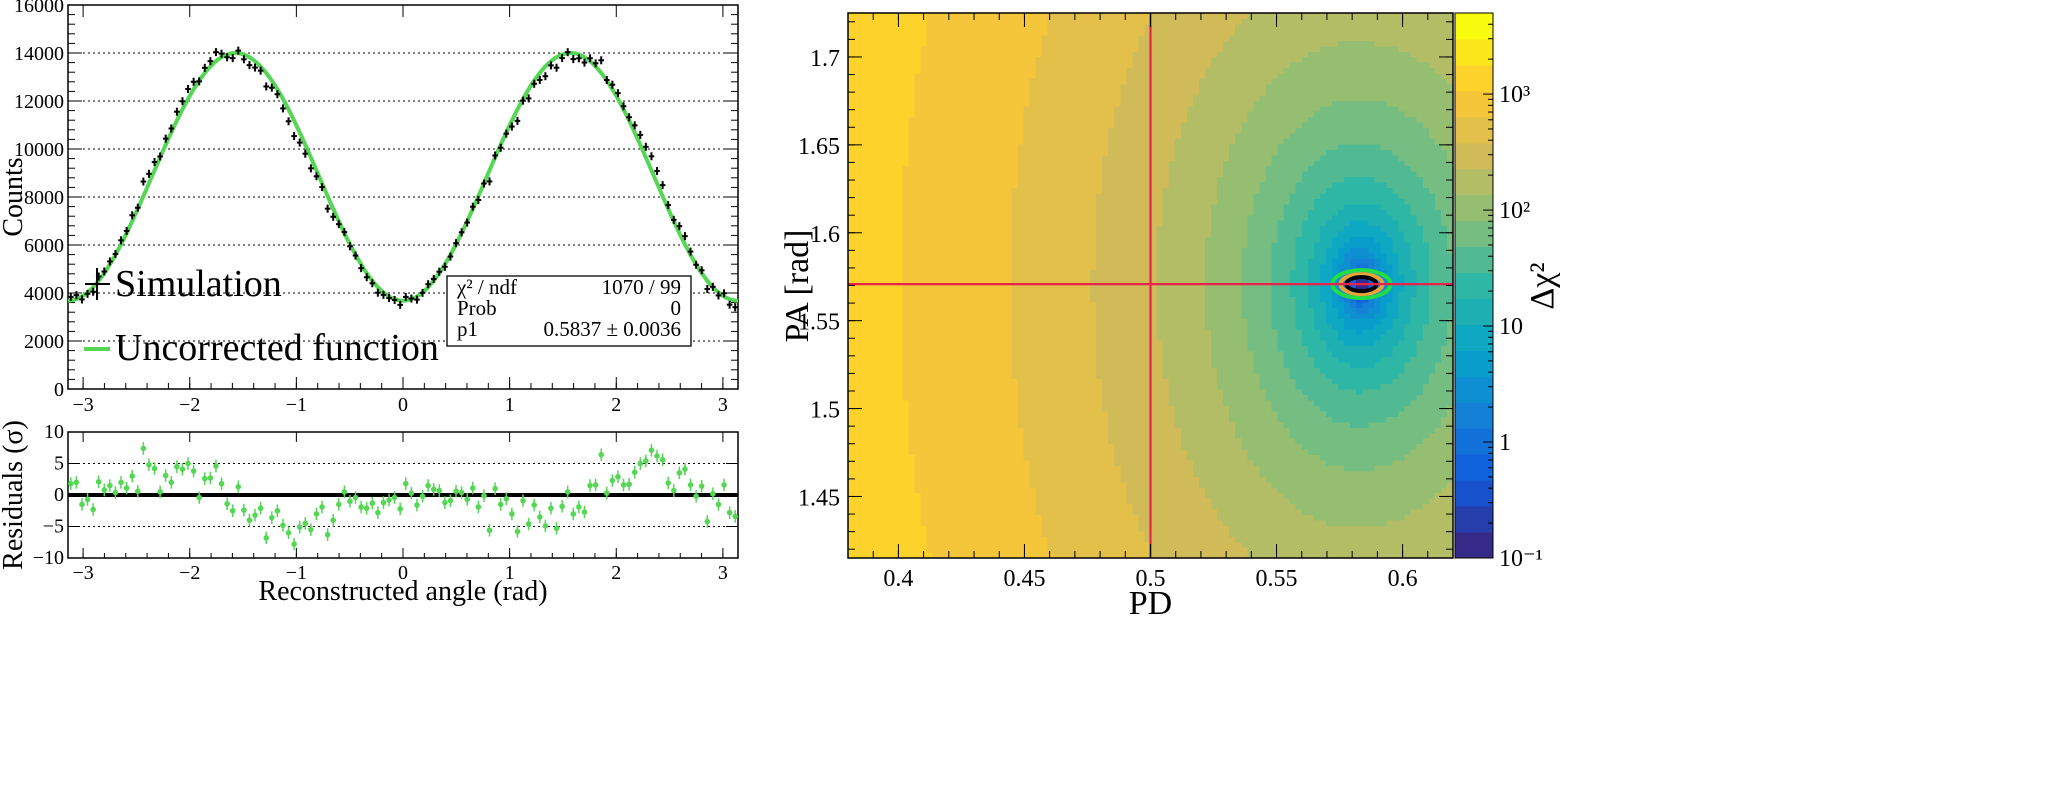 This screenshot has height=804, width=2070. I want to click on x-tick-label: 1, so click(510, 405).